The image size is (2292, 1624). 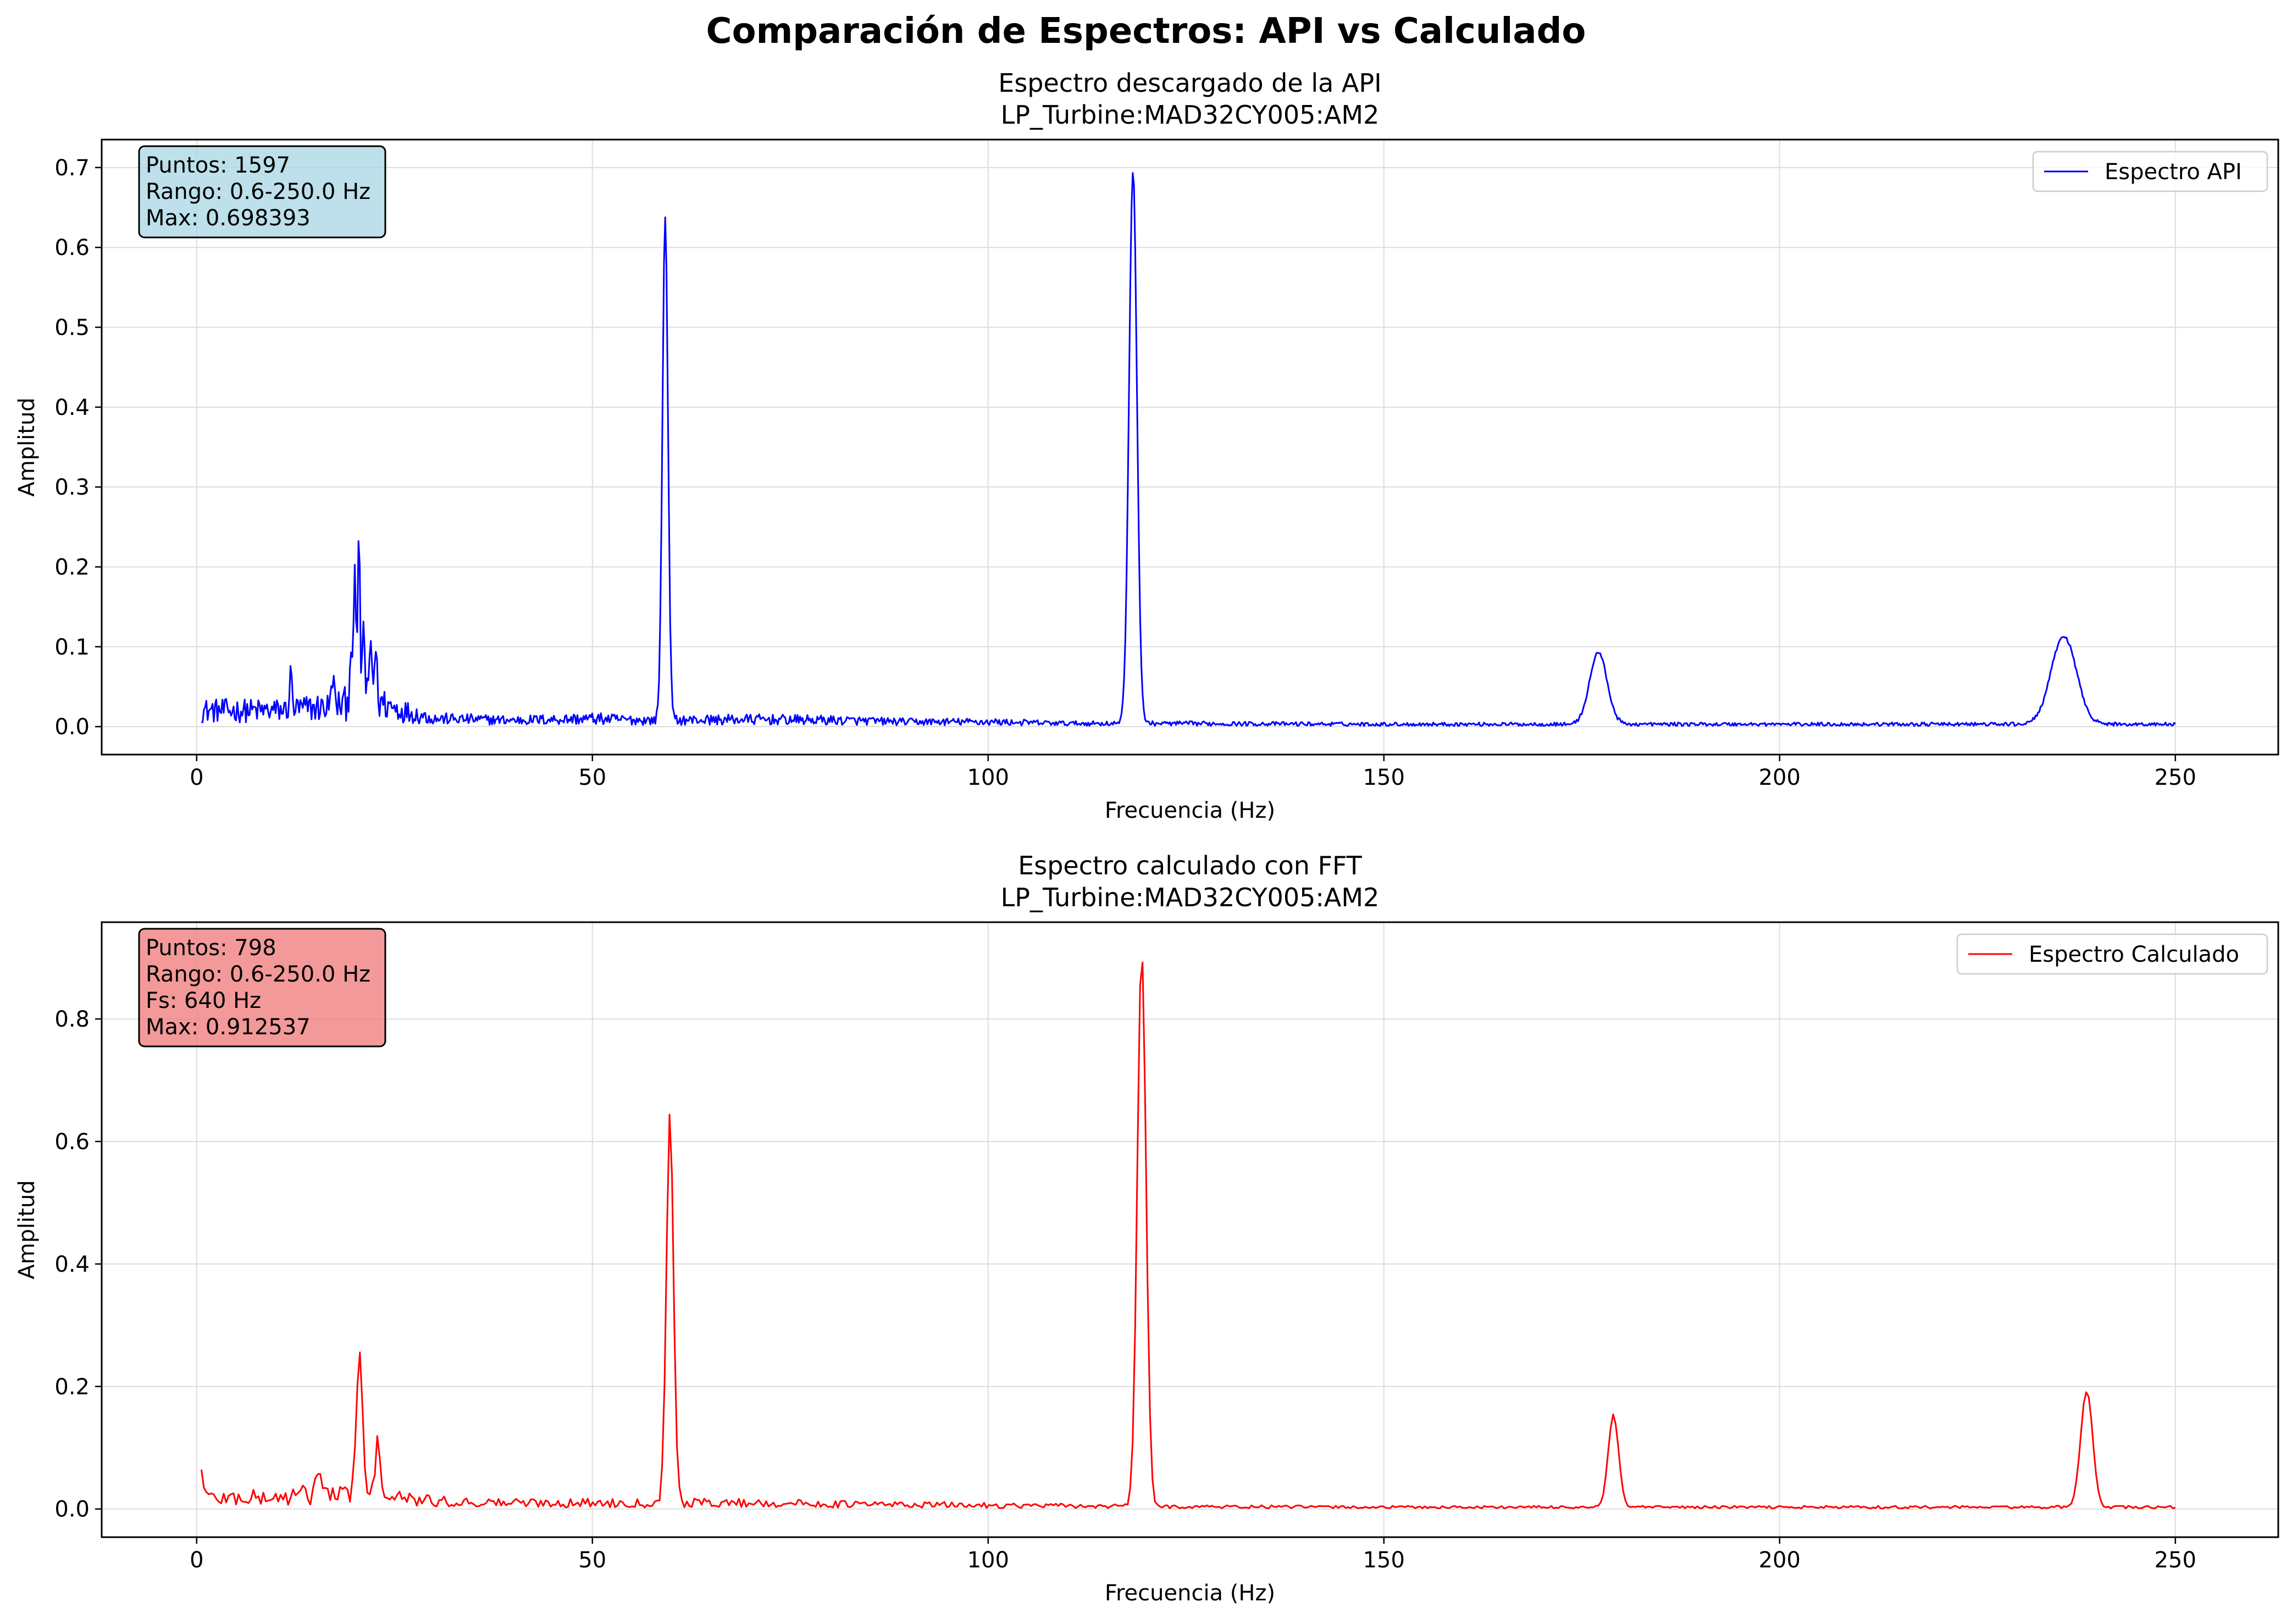 What do you see at coordinates (72, 647) in the screenshot?
I see `y-tick-label: 0.1` at bounding box center [72, 647].